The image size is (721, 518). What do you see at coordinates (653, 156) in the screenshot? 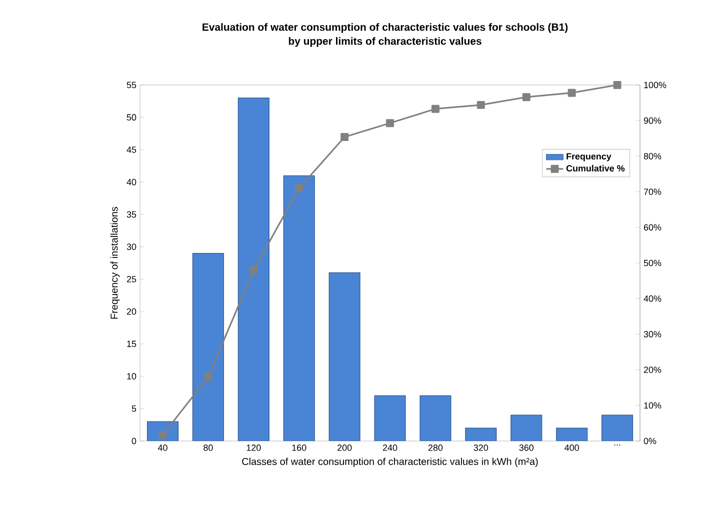
I see `y2-tick-label: 80%` at bounding box center [653, 156].